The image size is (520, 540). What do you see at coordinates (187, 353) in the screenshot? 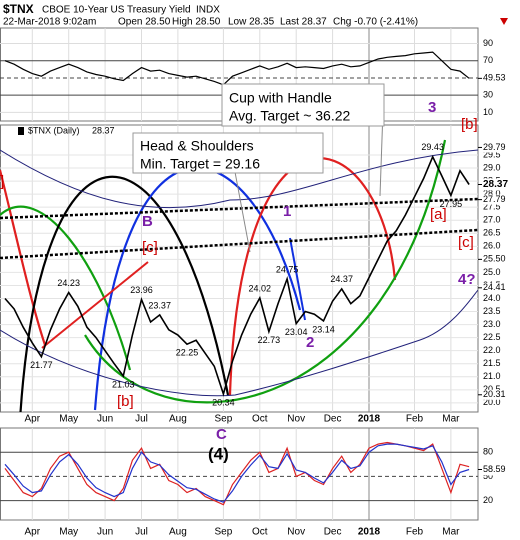
I see `point-label: 22.25` at bounding box center [187, 353].